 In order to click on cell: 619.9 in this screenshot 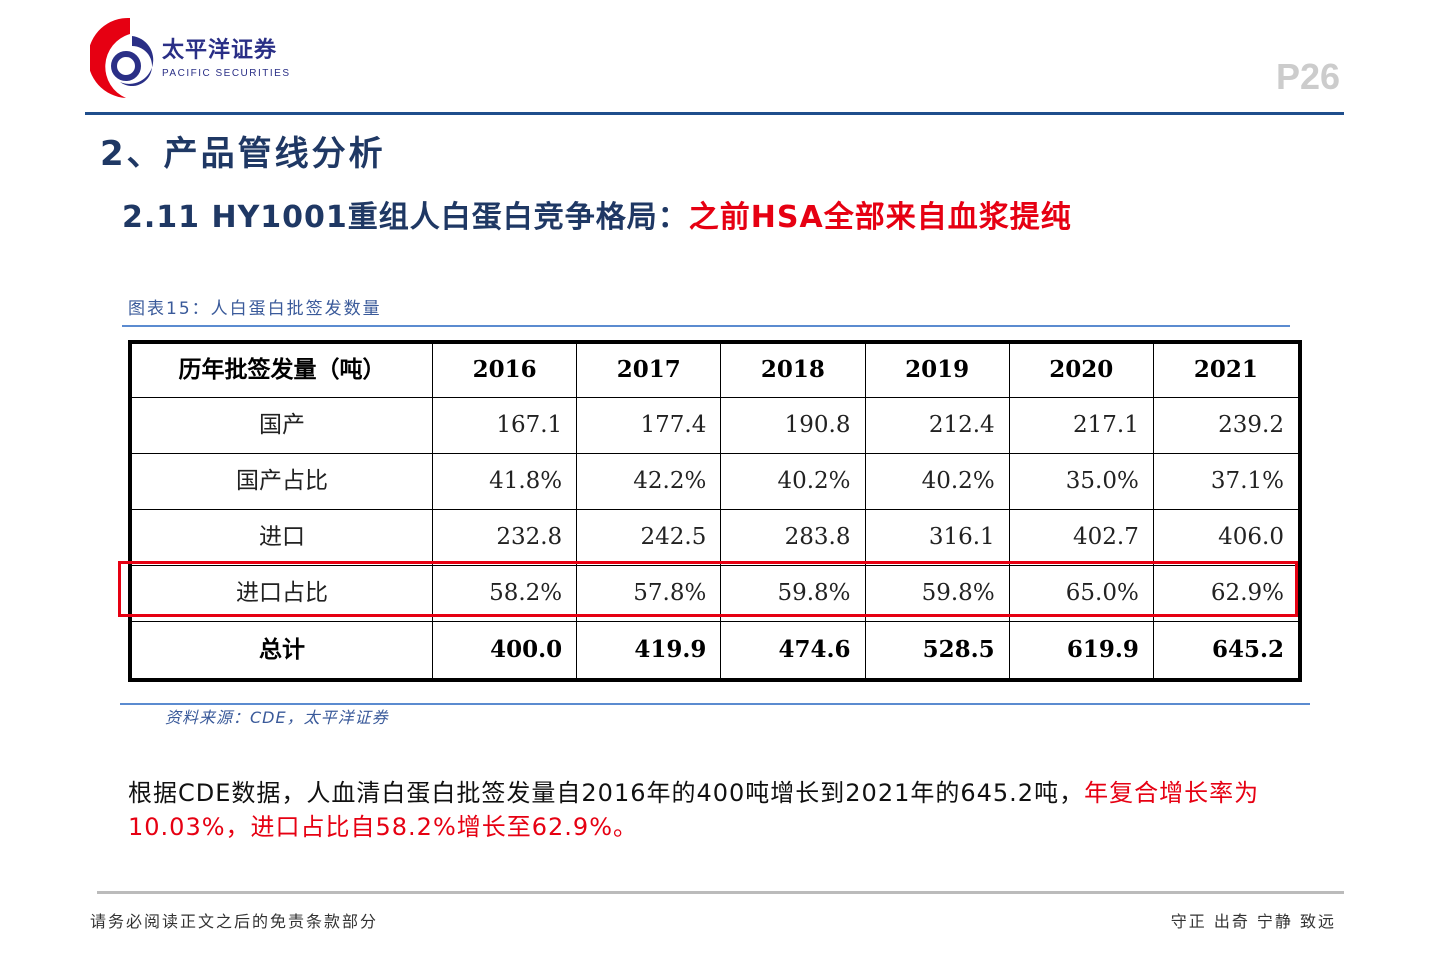, I will do `click(1081, 650)`.